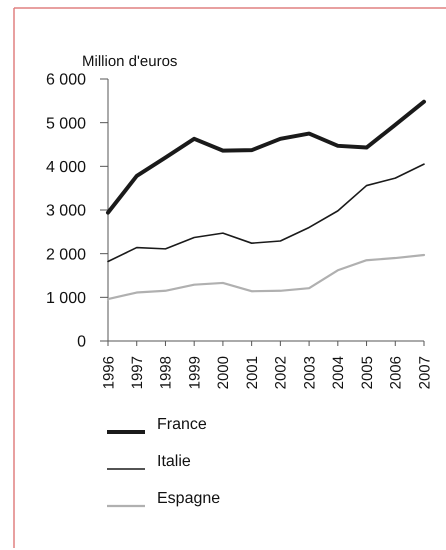  I want to click on x-tick-label: 1997, so click(137, 373).